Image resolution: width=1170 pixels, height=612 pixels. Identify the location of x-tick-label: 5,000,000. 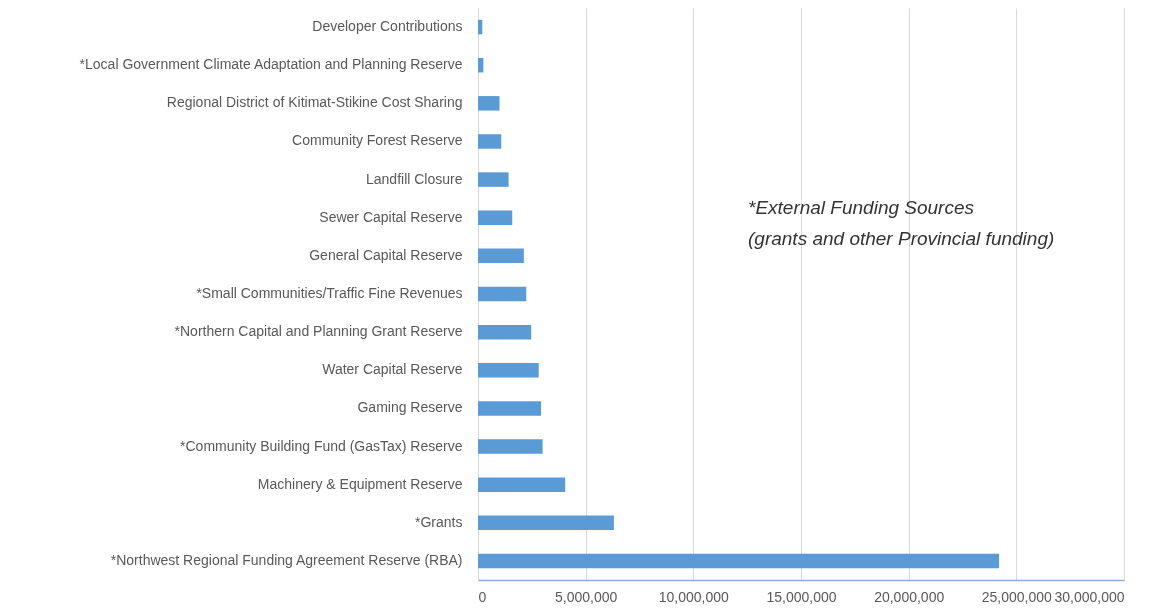
(586, 596).